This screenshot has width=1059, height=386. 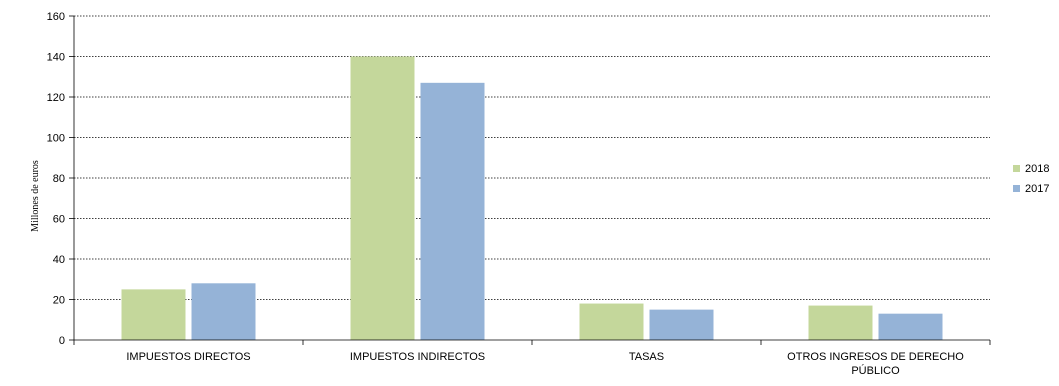 I want to click on y-tick-label: 60, so click(x=59, y=220).